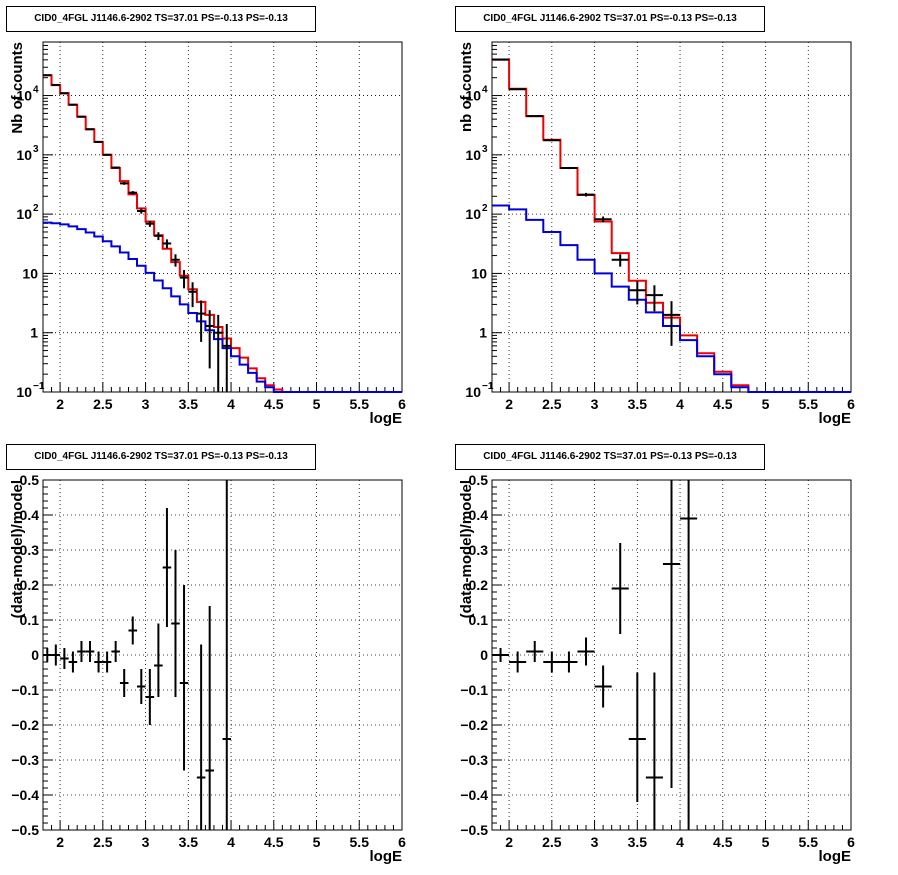  I want to click on y-tick-exponent: −1, so click(488, 386).